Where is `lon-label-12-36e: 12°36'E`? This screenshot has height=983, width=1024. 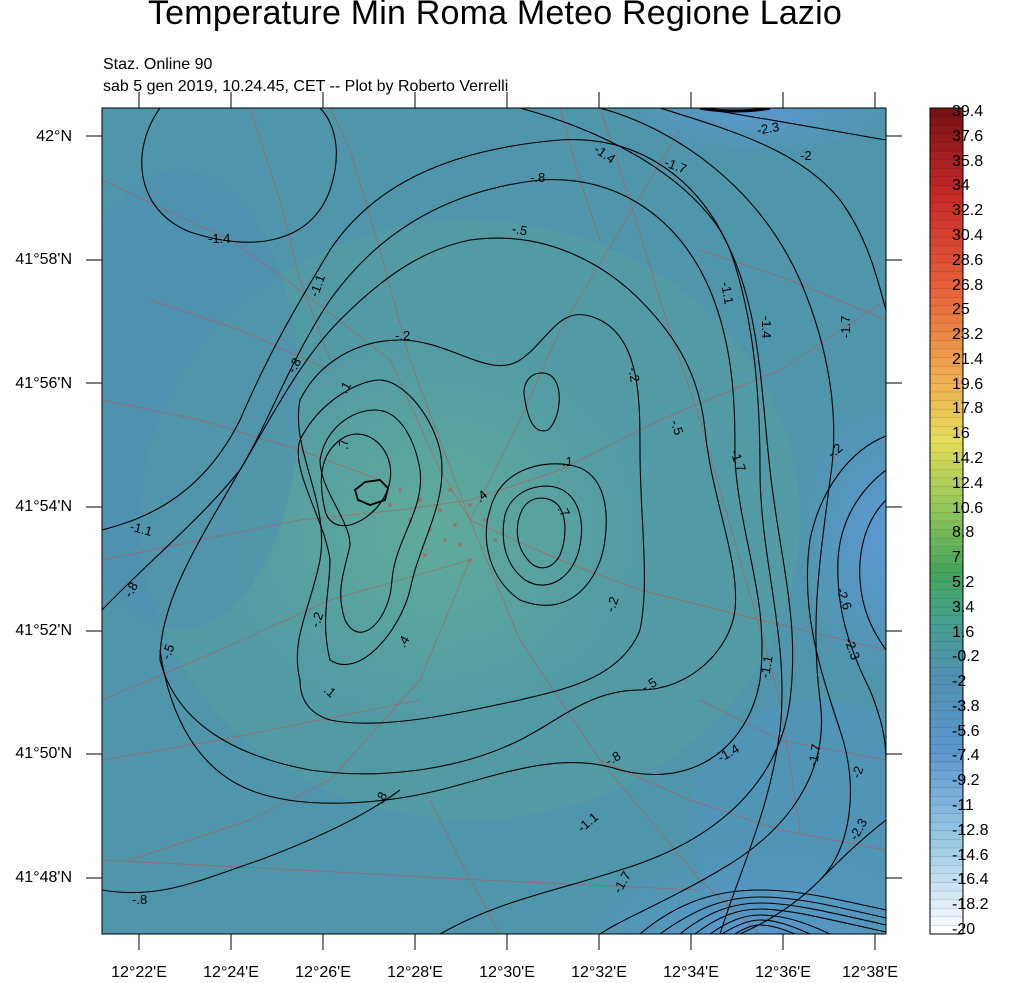 lon-label-12-36e: 12°36'E is located at coordinates (783, 972).